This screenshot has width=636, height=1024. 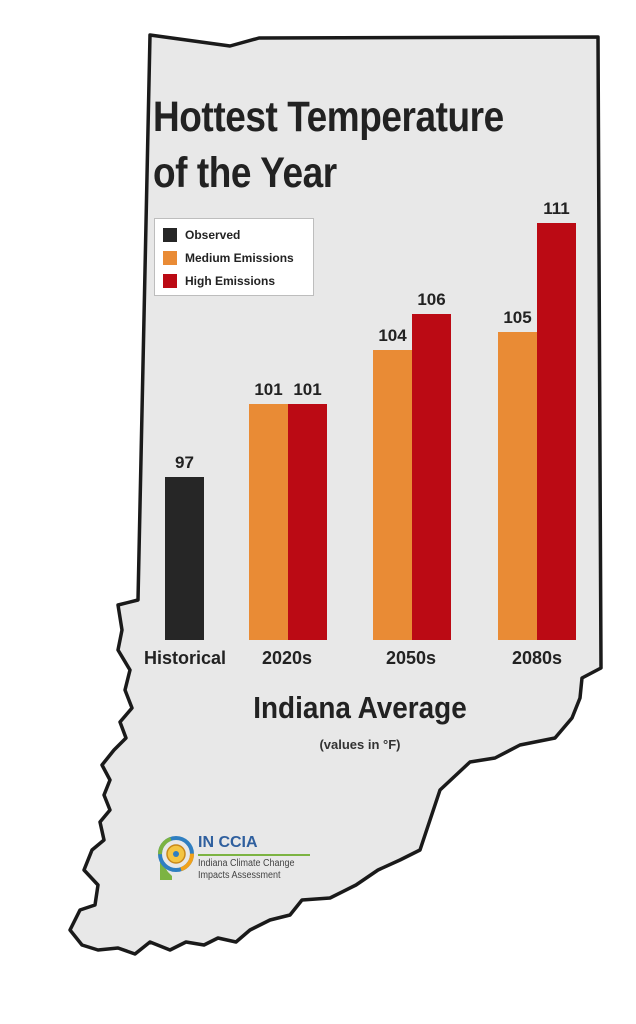 What do you see at coordinates (170, 258) in the screenshot?
I see `legend-swatch-medium` at bounding box center [170, 258].